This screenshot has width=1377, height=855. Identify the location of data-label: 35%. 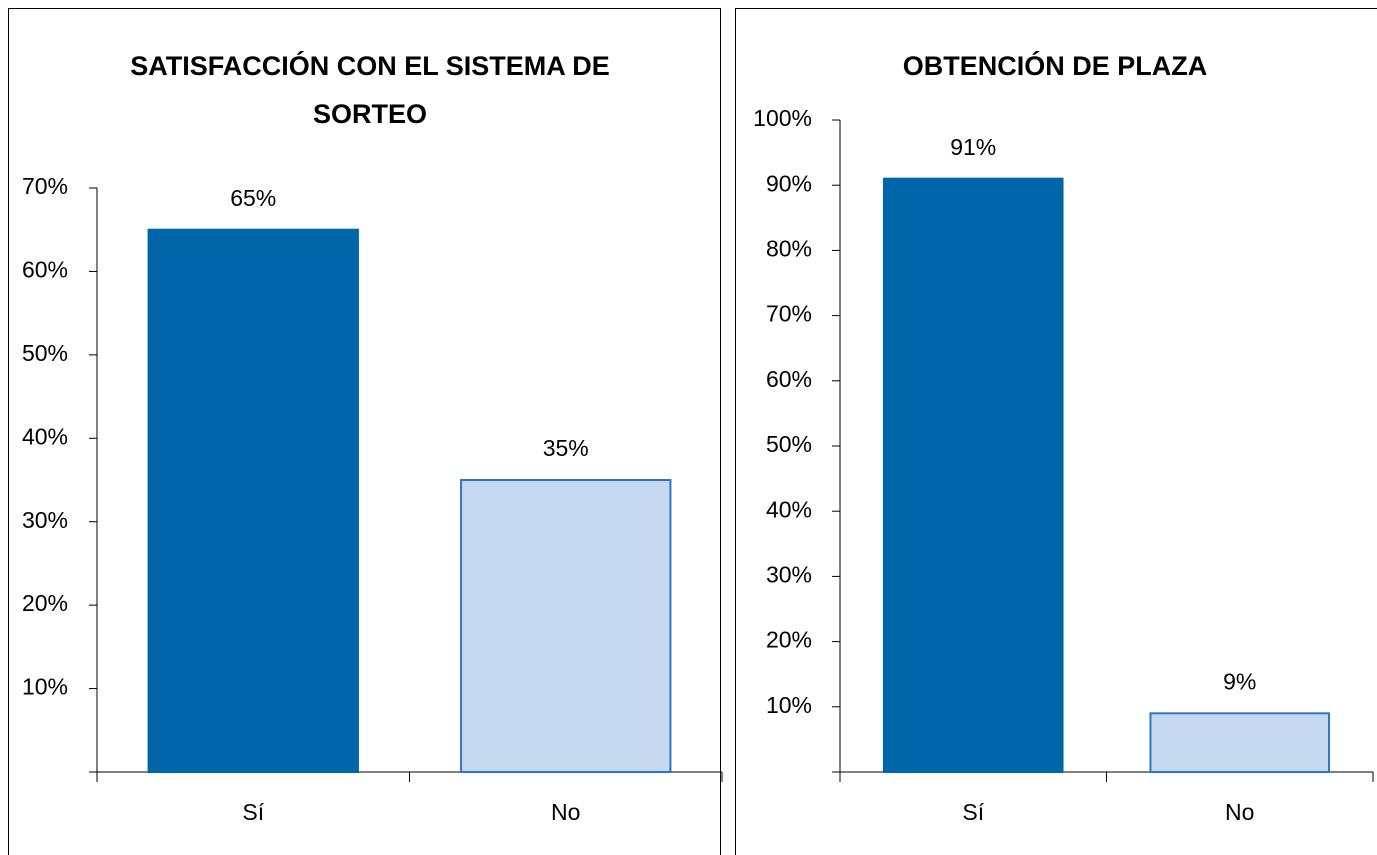
(566, 448).